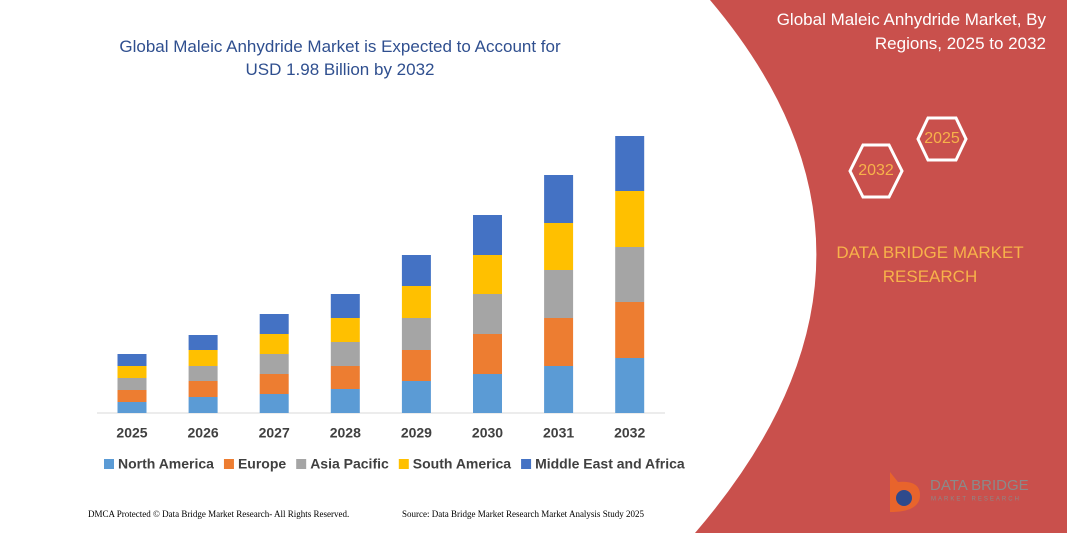  Describe the element at coordinates (487, 433) in the screenshot. I see `x-tick-label: 2030` at that location.